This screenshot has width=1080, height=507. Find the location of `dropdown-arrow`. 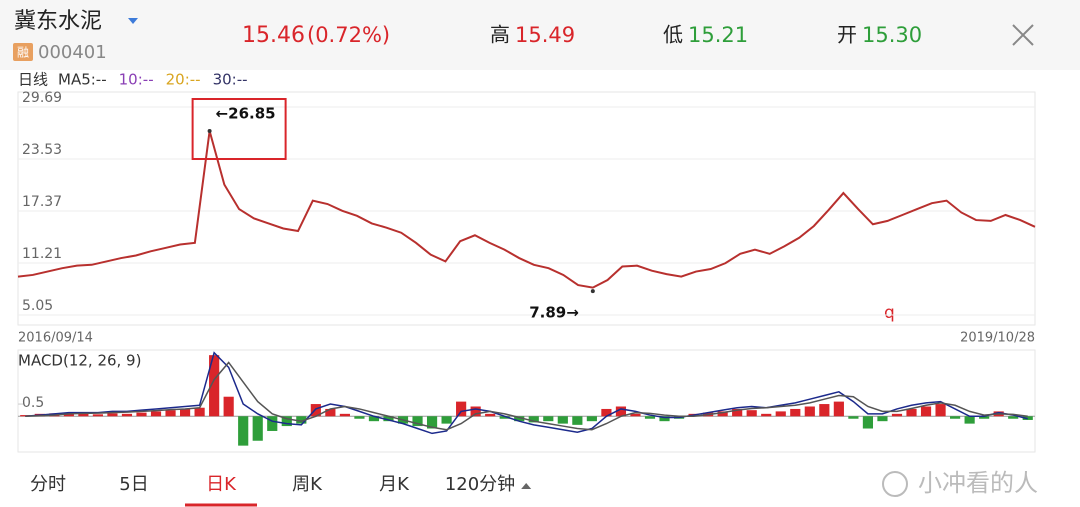

dropdown-arrow is located at coordinates (133, 21).